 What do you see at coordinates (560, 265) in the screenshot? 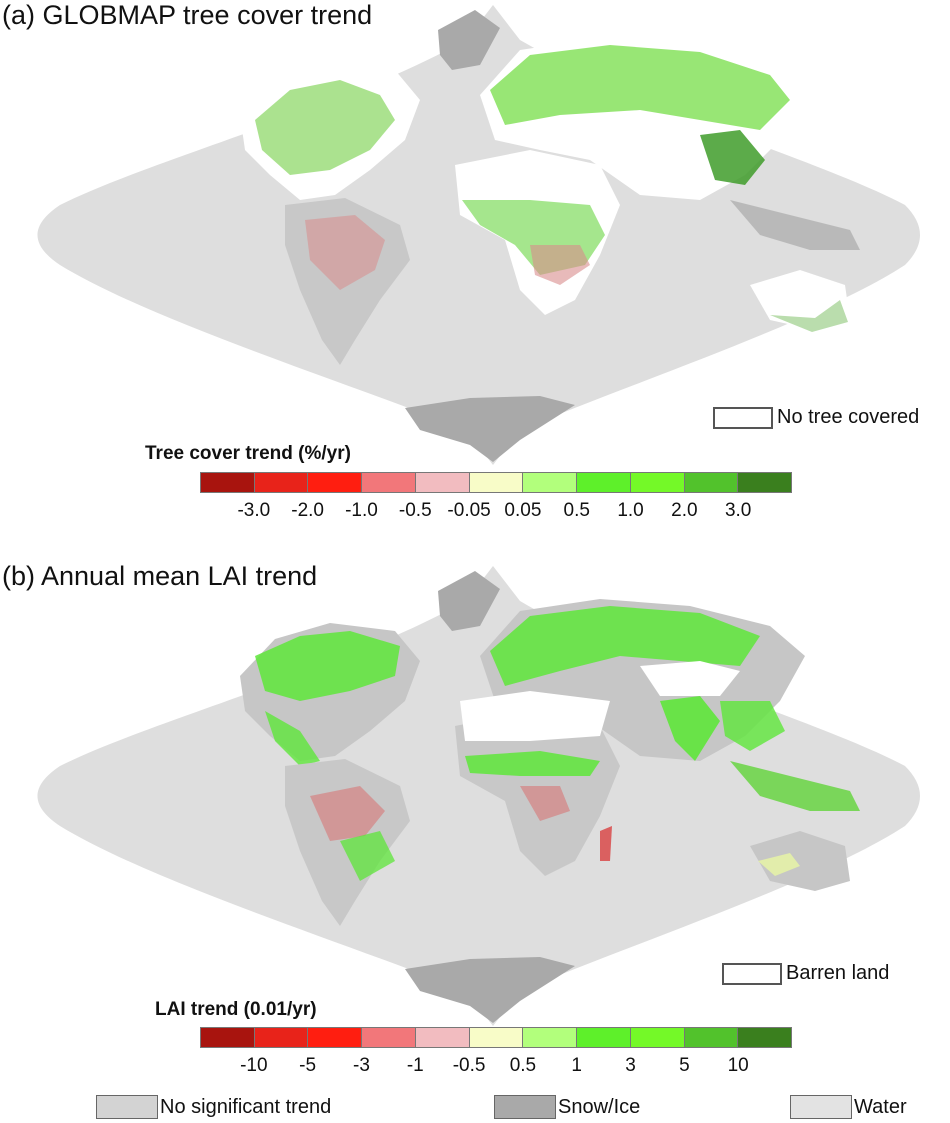
I see `africa-south-trend` at bounding box center [560, 265].